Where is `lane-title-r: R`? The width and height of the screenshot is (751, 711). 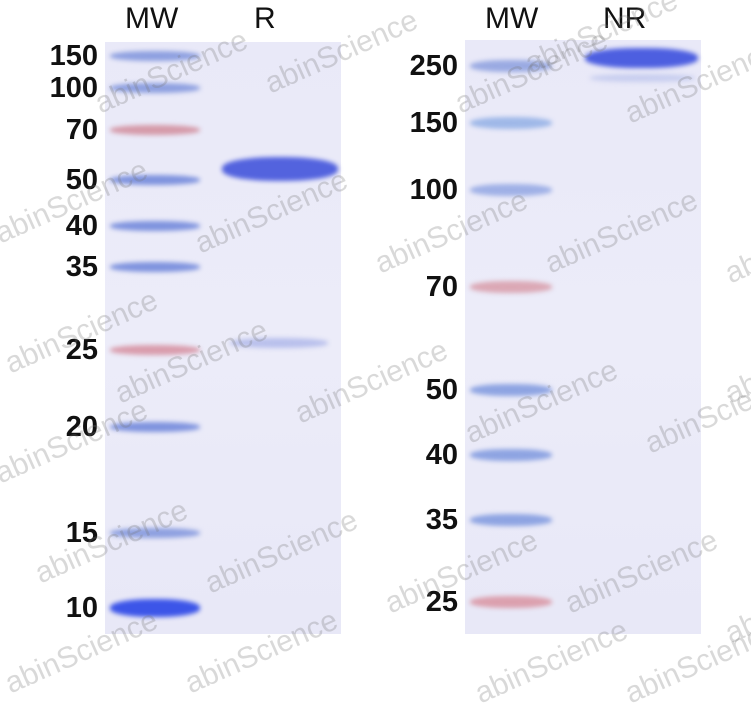 lane-title-r: R is located at coordinates (265, 18).